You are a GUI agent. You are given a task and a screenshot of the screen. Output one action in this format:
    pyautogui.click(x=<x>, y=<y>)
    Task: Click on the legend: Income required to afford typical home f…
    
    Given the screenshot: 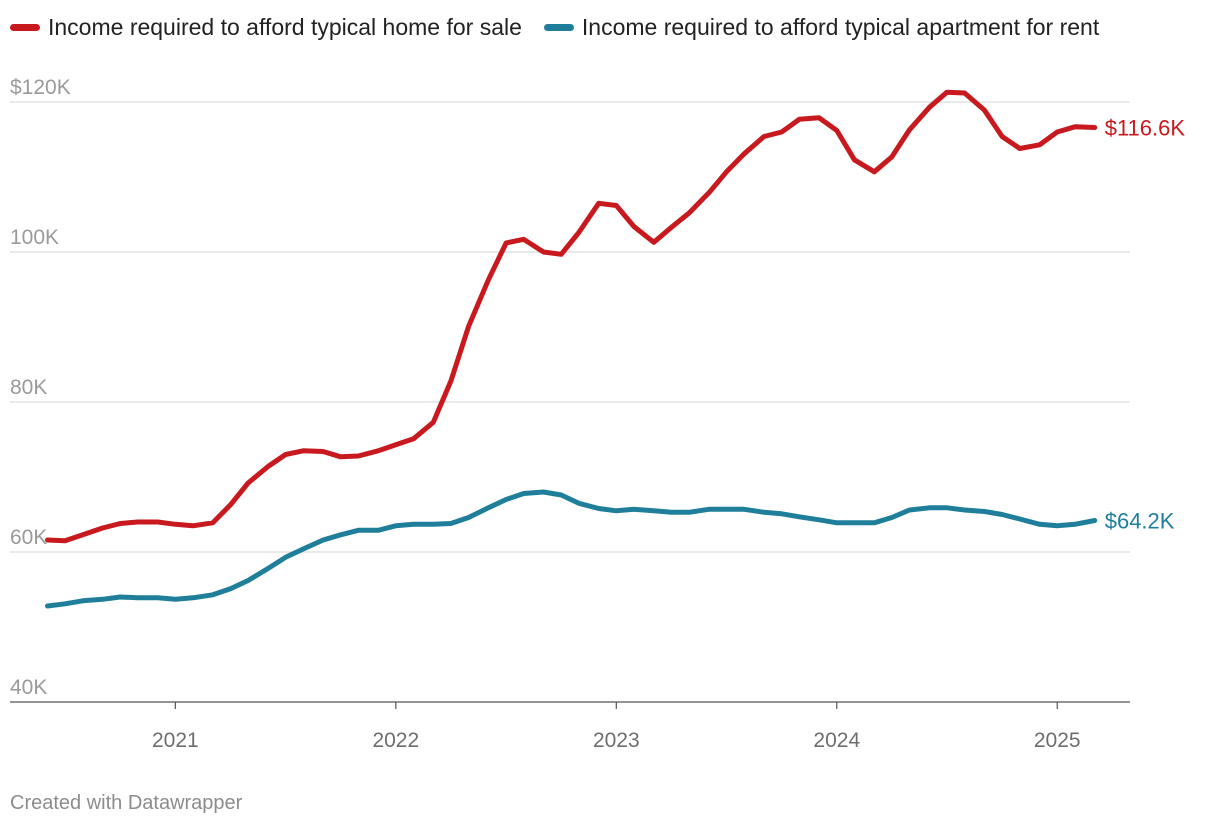 What is the action you would take?
    pyautogui.click(x=554, y=27)
    